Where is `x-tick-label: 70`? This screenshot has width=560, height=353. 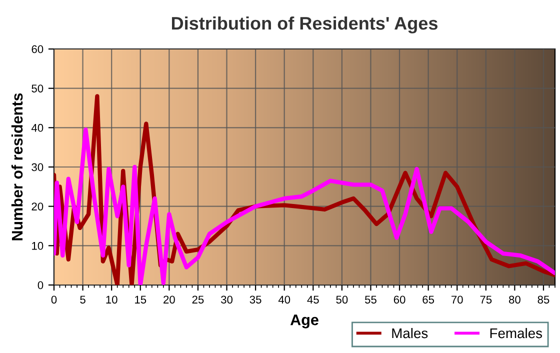
x-tick-label: 70 is located at coordinates (457, 300).